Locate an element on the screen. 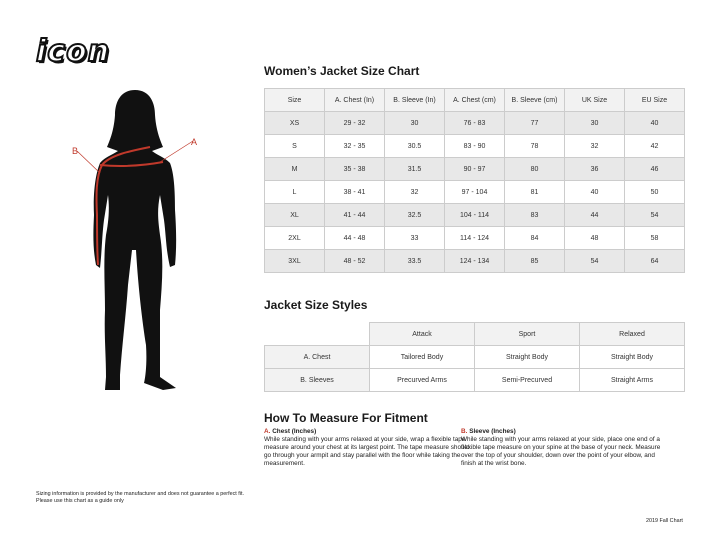 The width and height of the screenshot is (720, 540). table-cell: 81 is located at coordinates (534, 192).